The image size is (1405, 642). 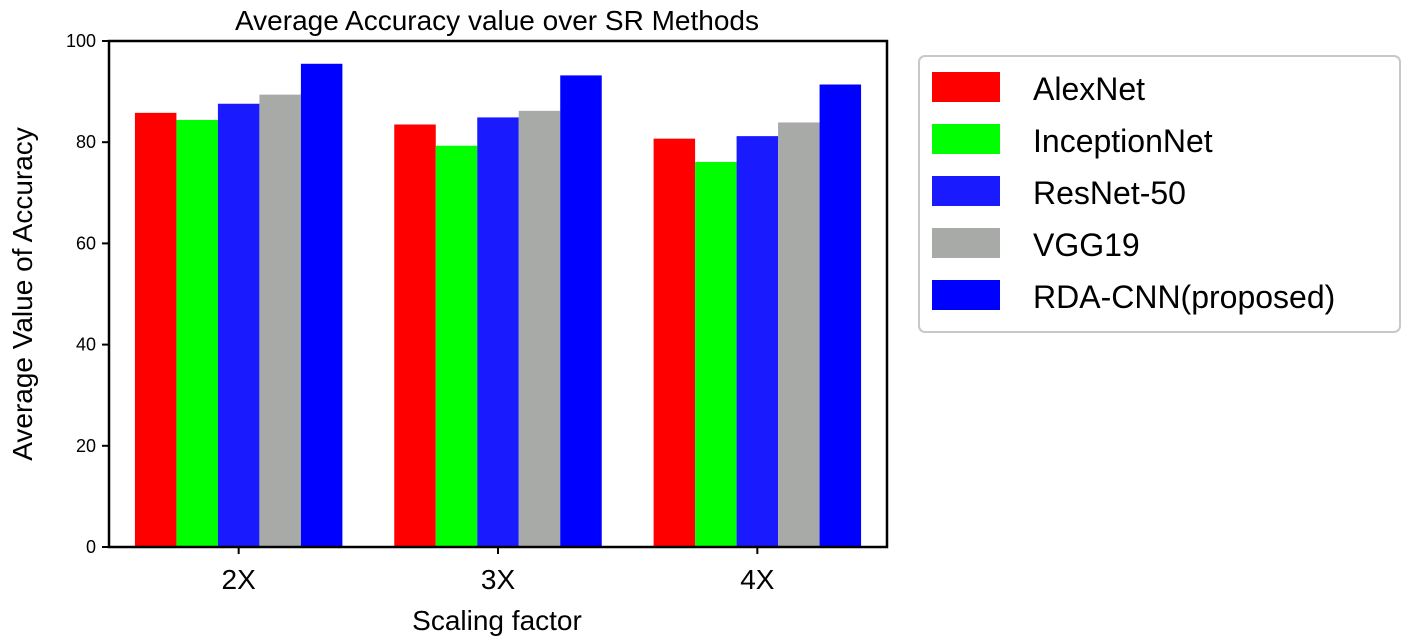 What do you see at coordinates (1109, 193) in the screenshot?
I see `legend-label: ResNet-50` at bounding box center [1109, 193].